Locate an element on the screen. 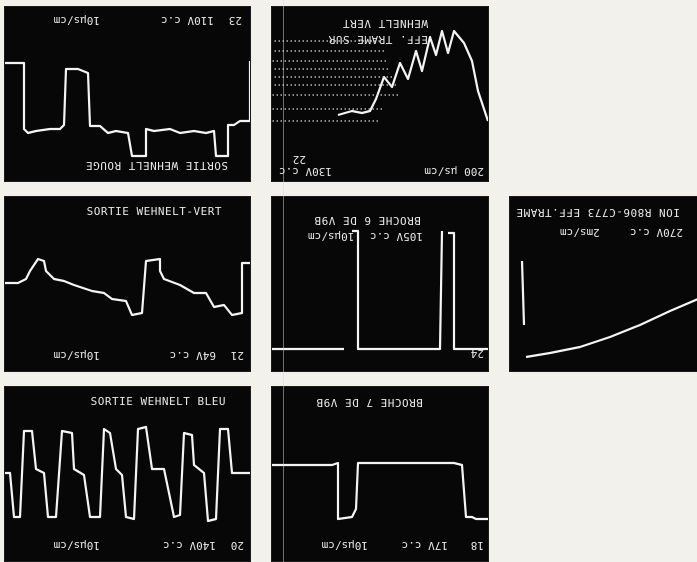 This screenshot has width=697, height=562. title-20: SORTIE WEHNELT BLEU is located at coordinates (158, 401).